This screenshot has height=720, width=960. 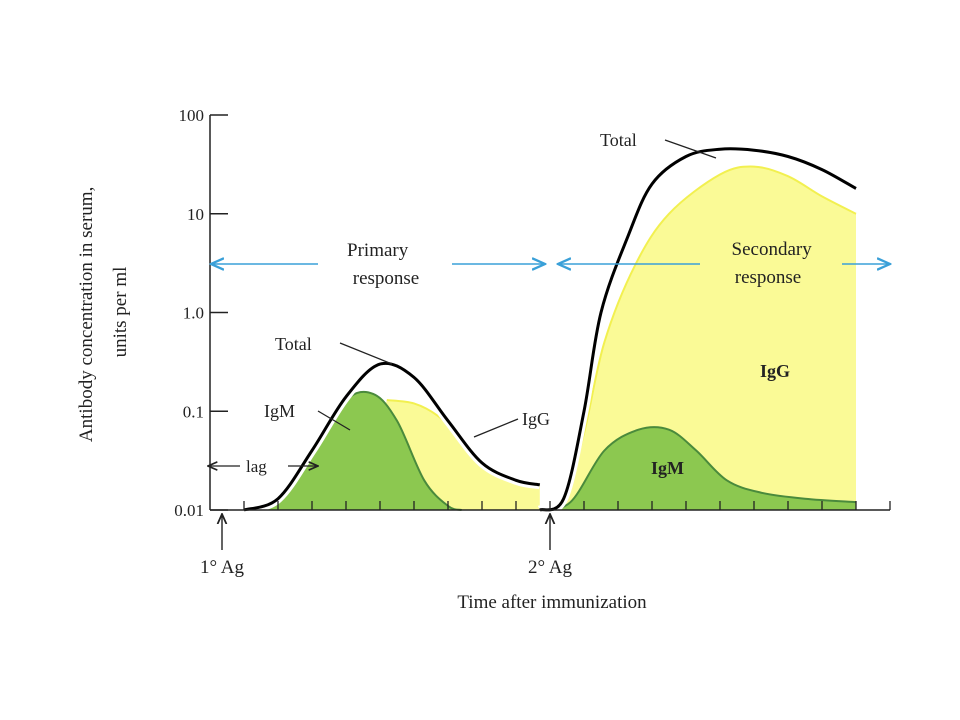 I want to click on primary-igm-label: IgM, so click(x=279, y=411).